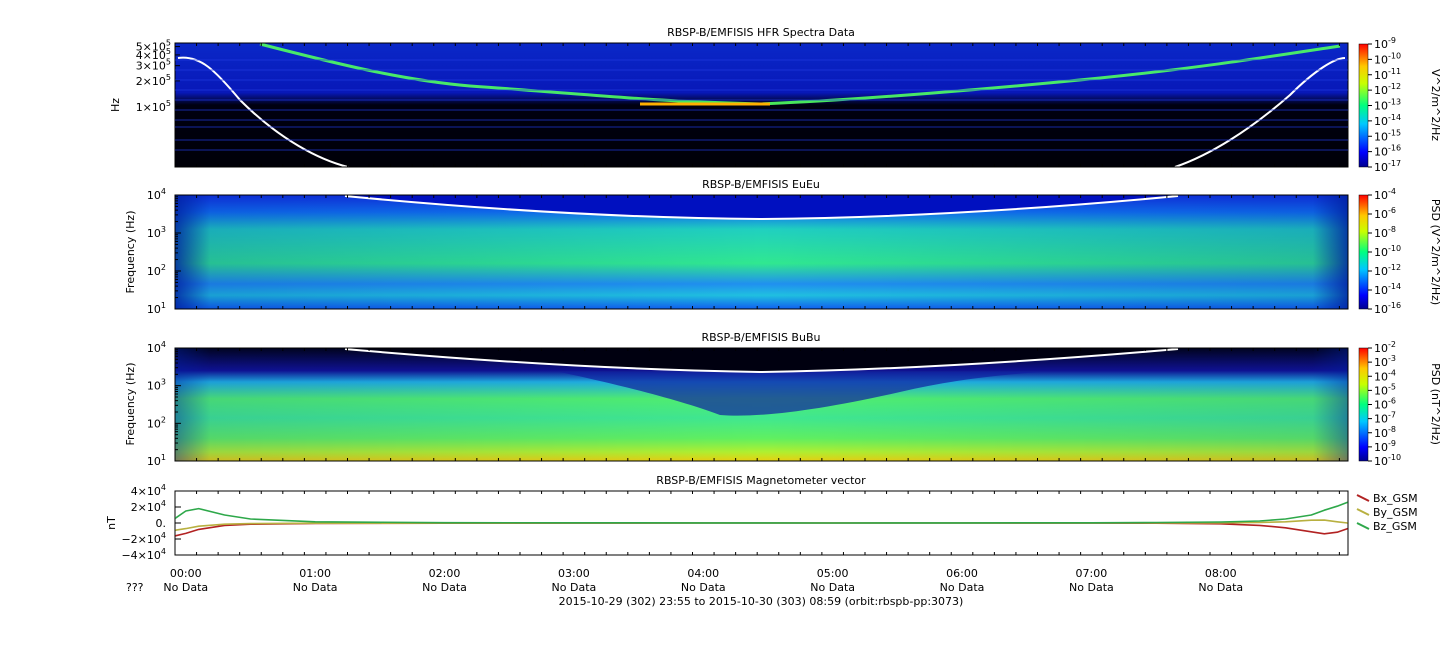  I want to click on eueu-colorbar, so click(1363, 252).